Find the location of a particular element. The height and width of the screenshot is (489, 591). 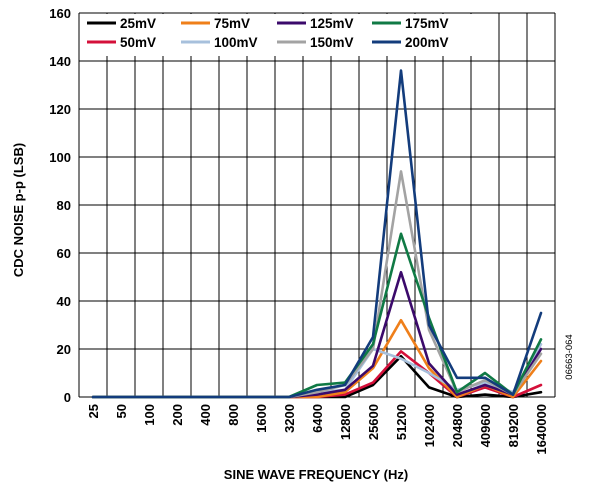

y-tick-label: 100 is located at coordinates (60, 157).